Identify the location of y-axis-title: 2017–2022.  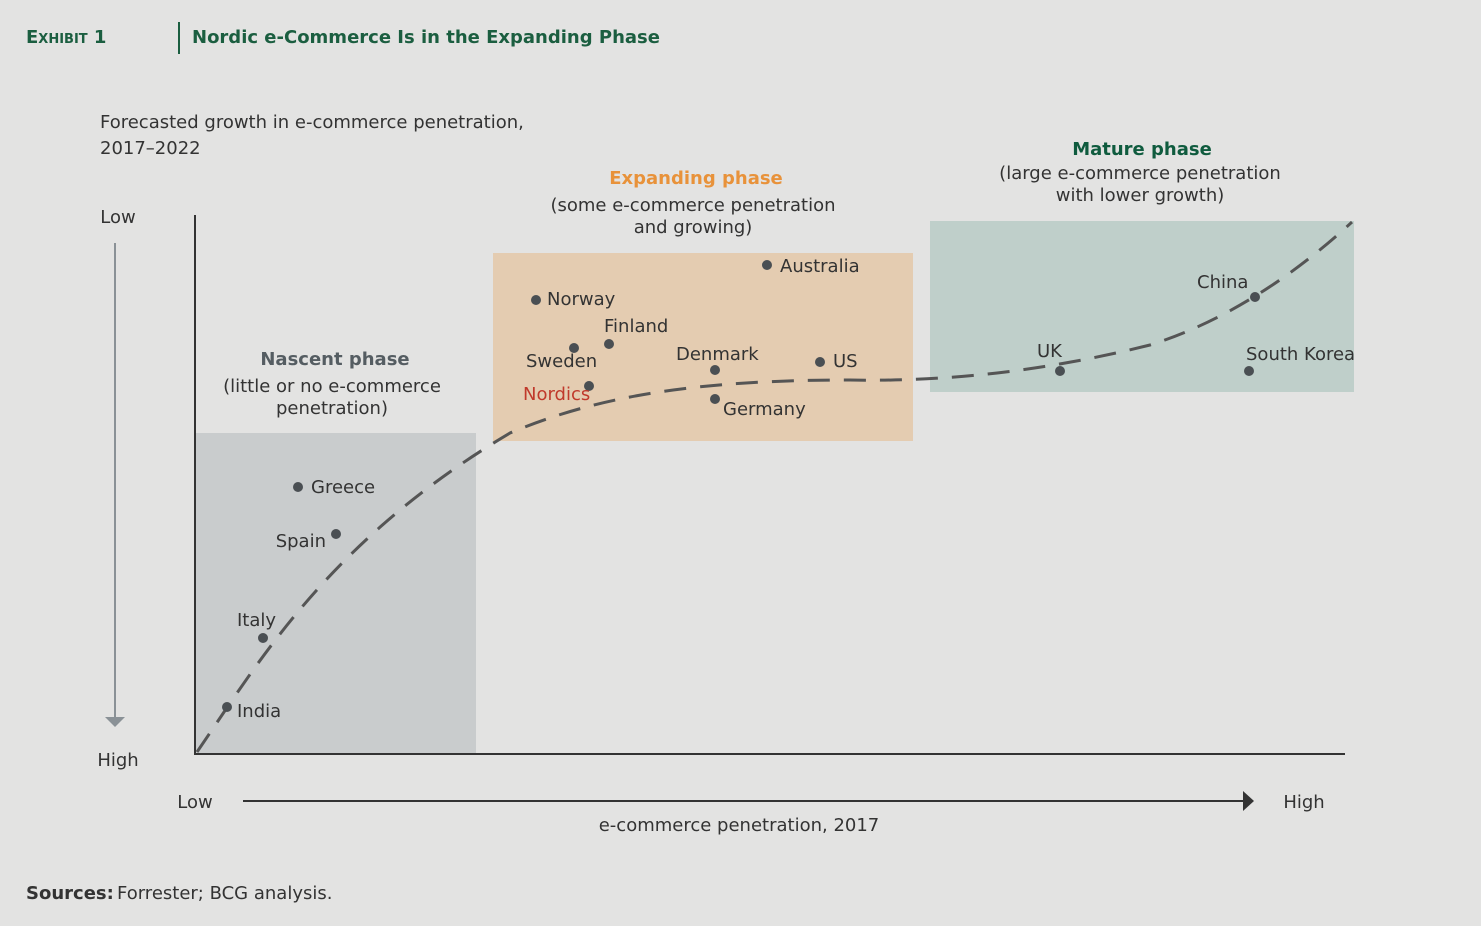
(150, 148).